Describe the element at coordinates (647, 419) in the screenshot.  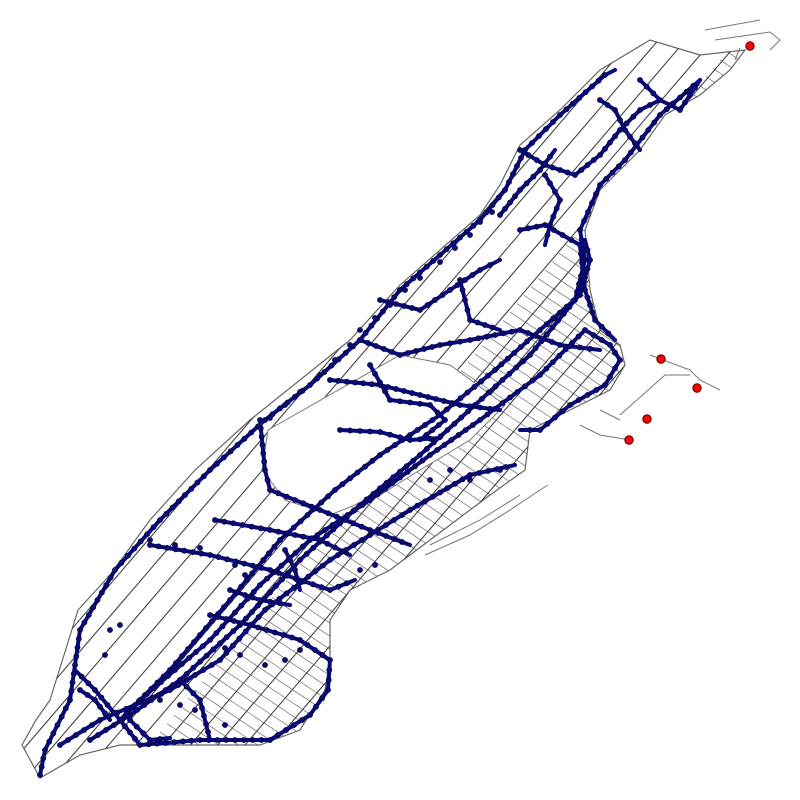
I see `isolated-node` at that location.